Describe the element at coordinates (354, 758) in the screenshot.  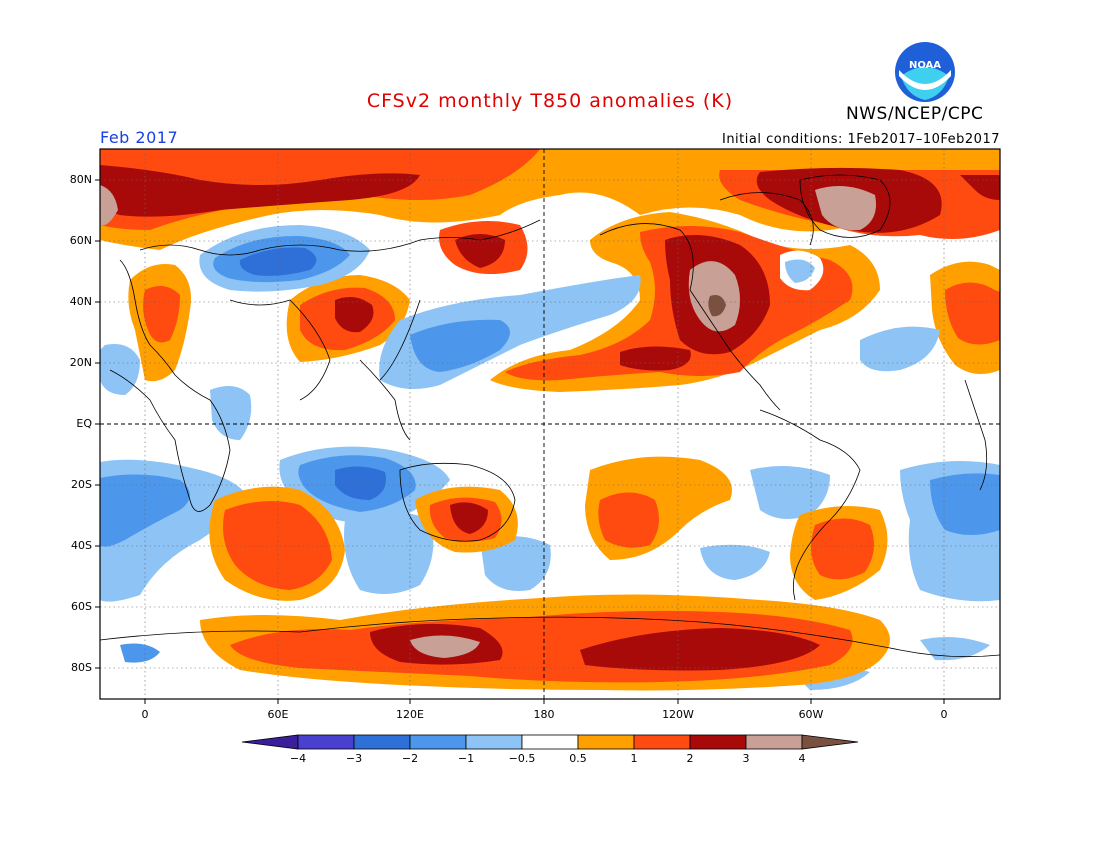
I see `colorbar-label-m3: −3` at that location.